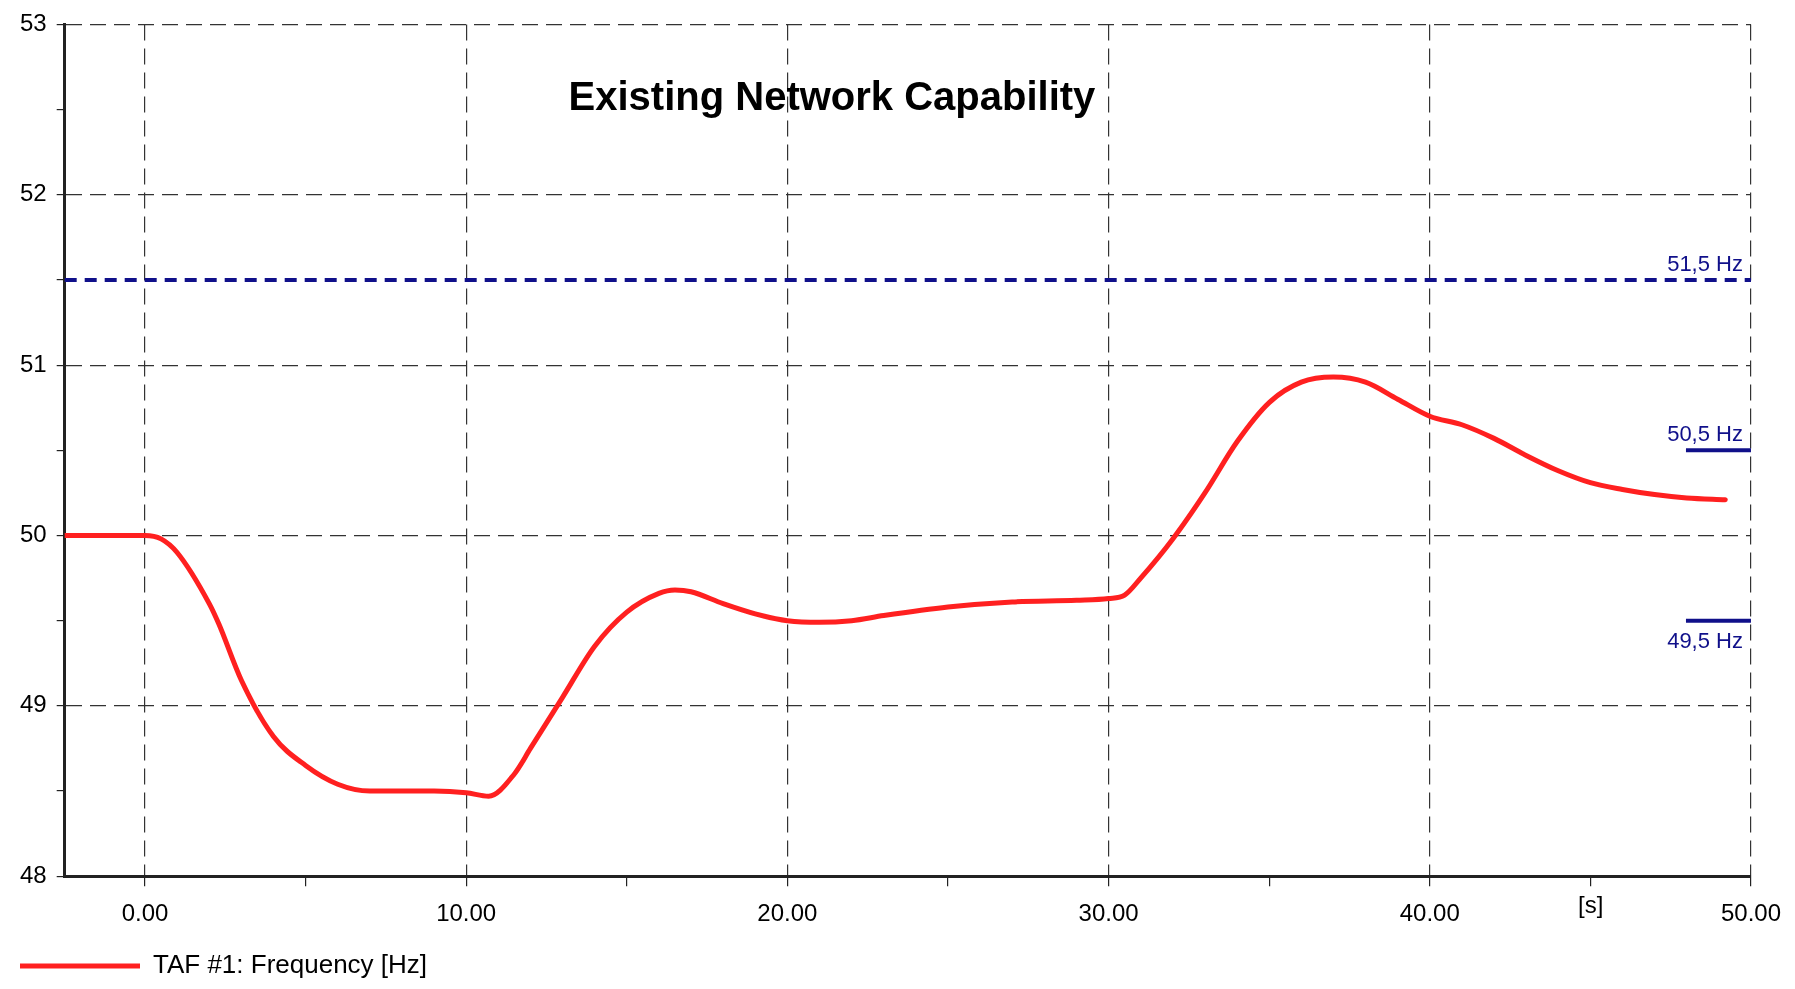  I want to click on y-tick-label: 49, so click(33, 704).